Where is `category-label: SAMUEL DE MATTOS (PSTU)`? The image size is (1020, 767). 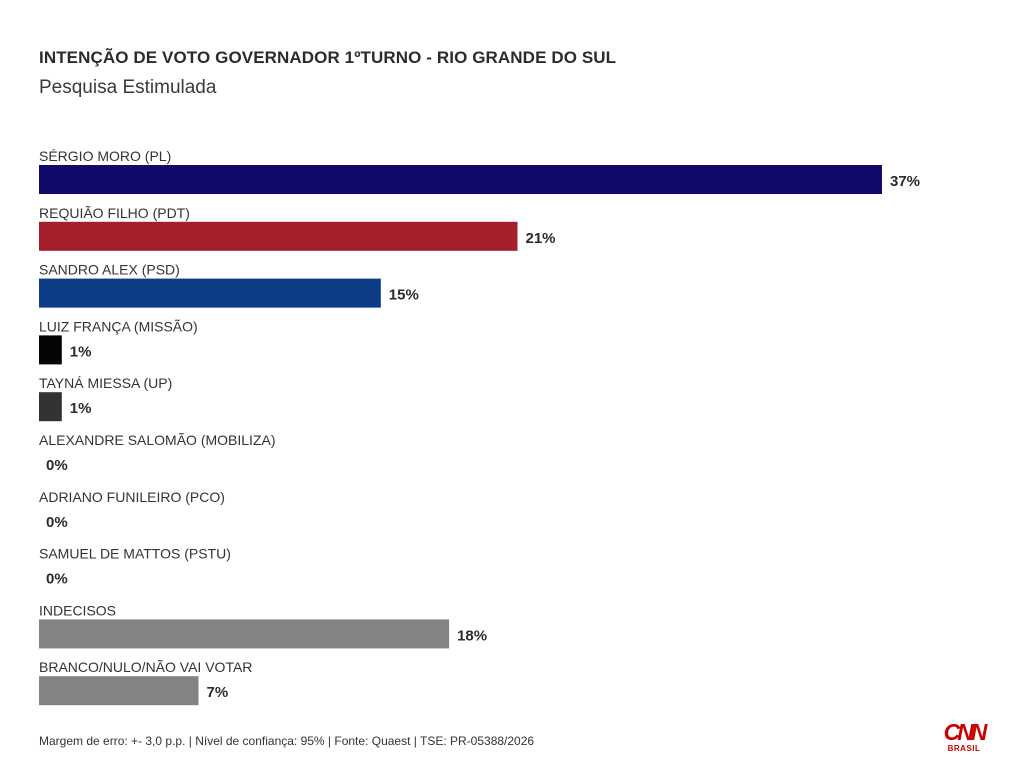 category-label: SAMUEL DE MATTOS (PSTU) is located at coordinates (135, 554).